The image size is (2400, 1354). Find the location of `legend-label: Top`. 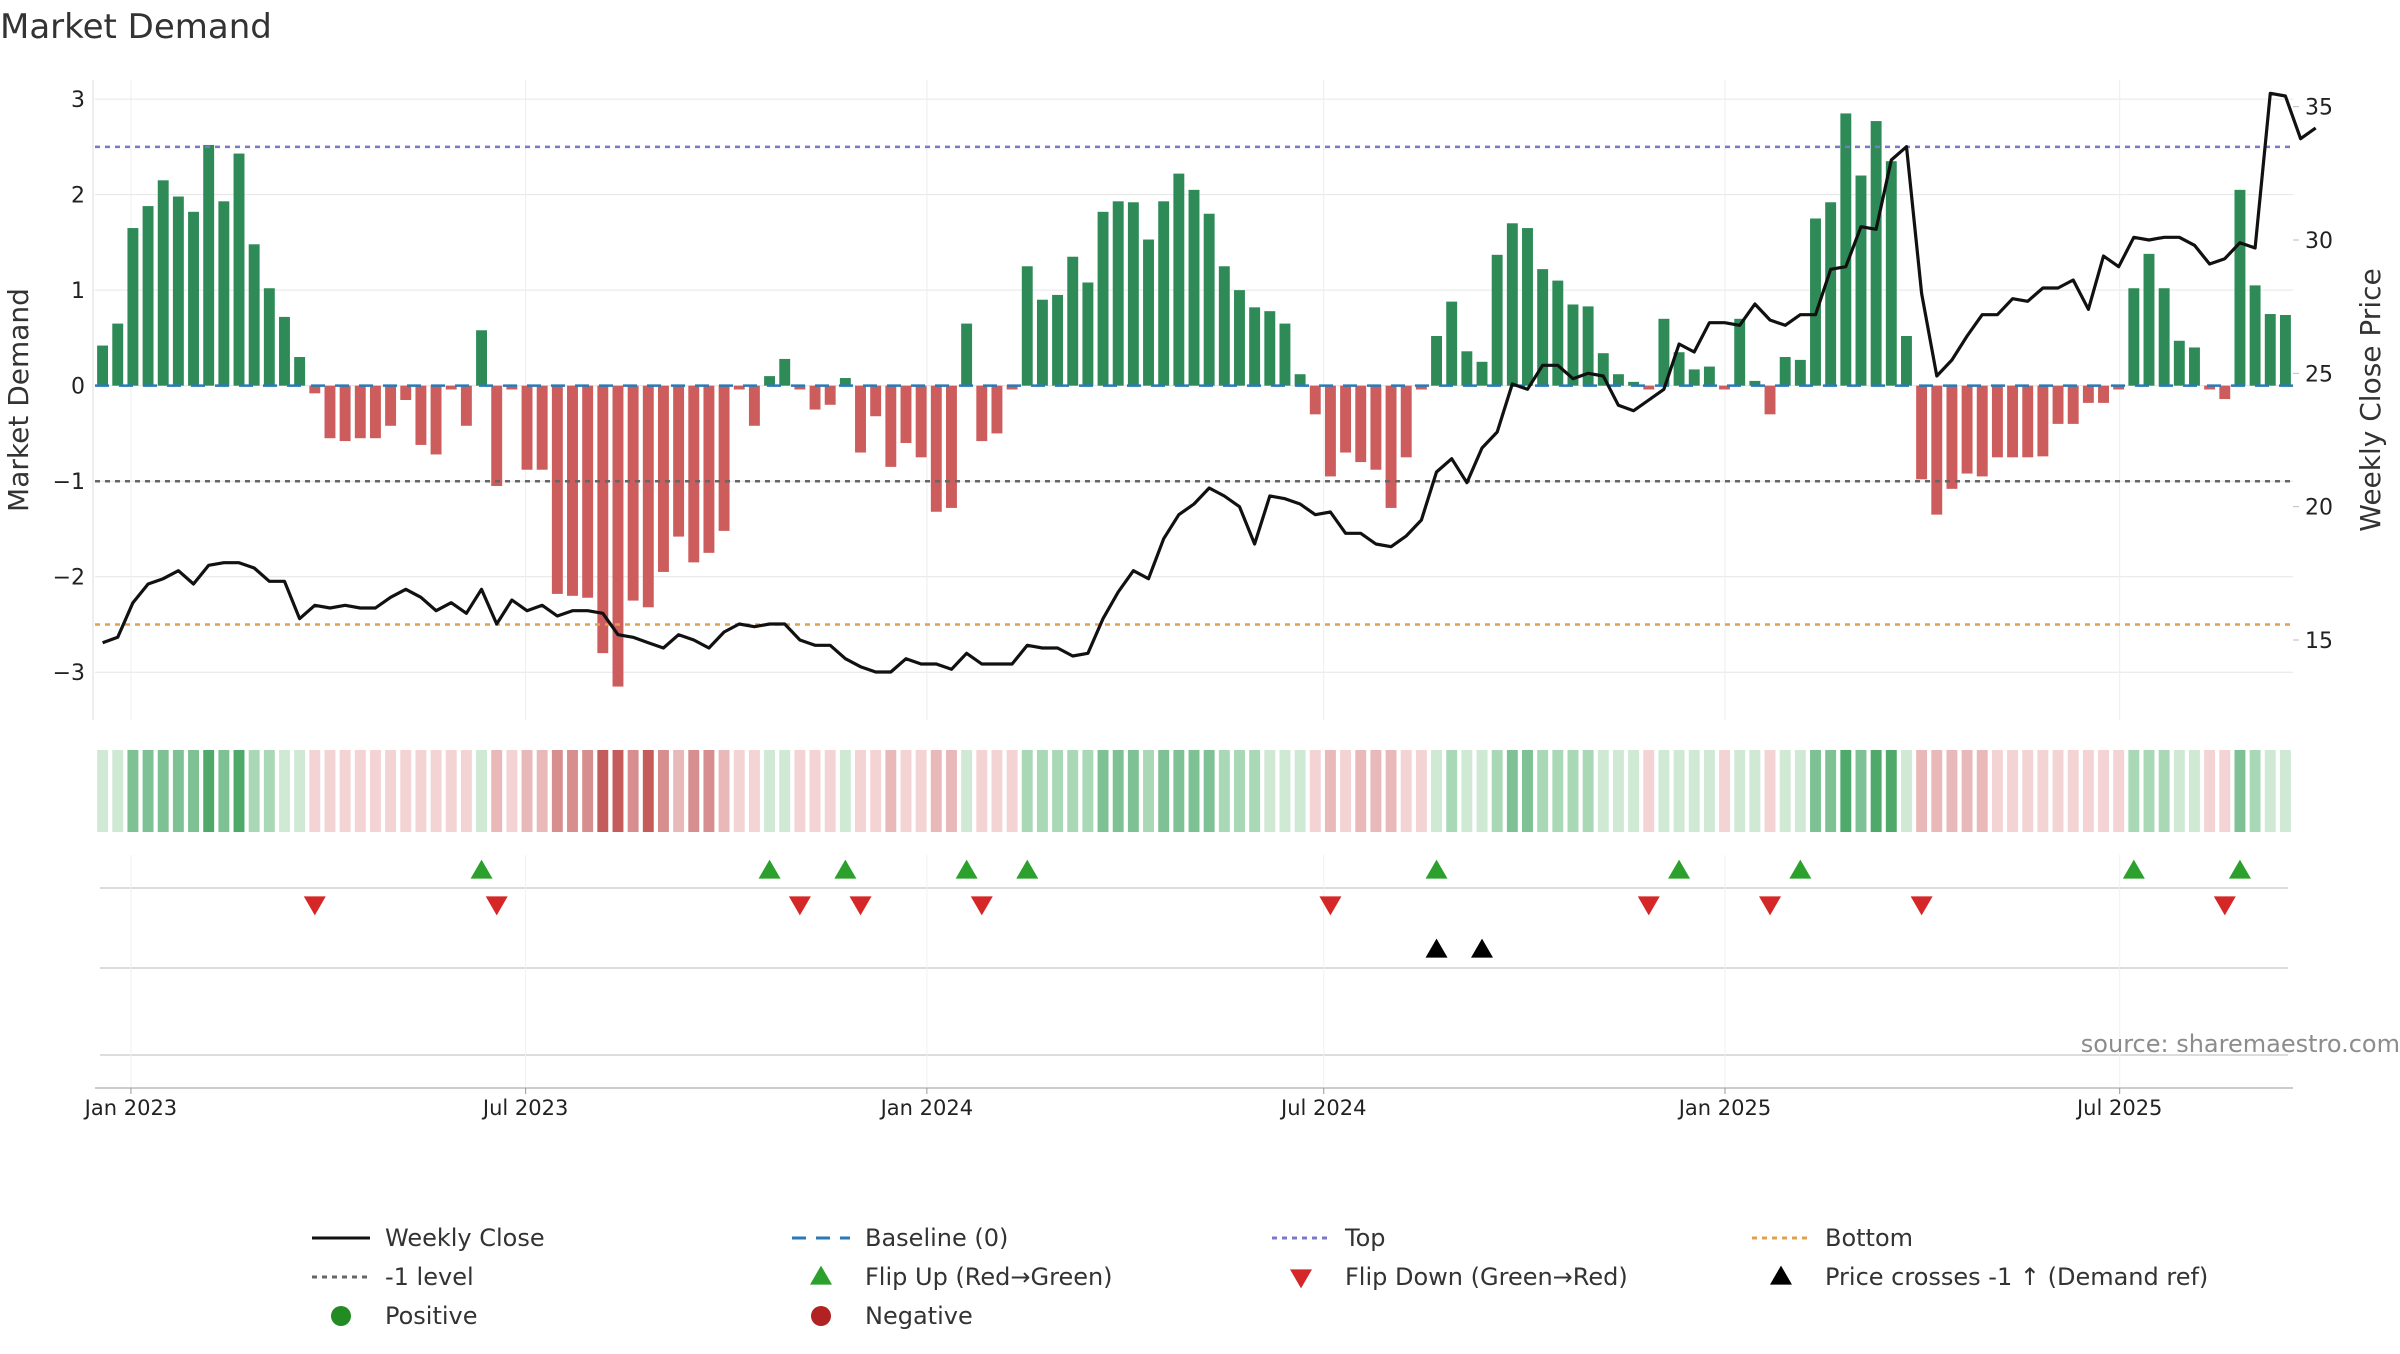

legend-label: Top is located at coordinates (1365, 1238).